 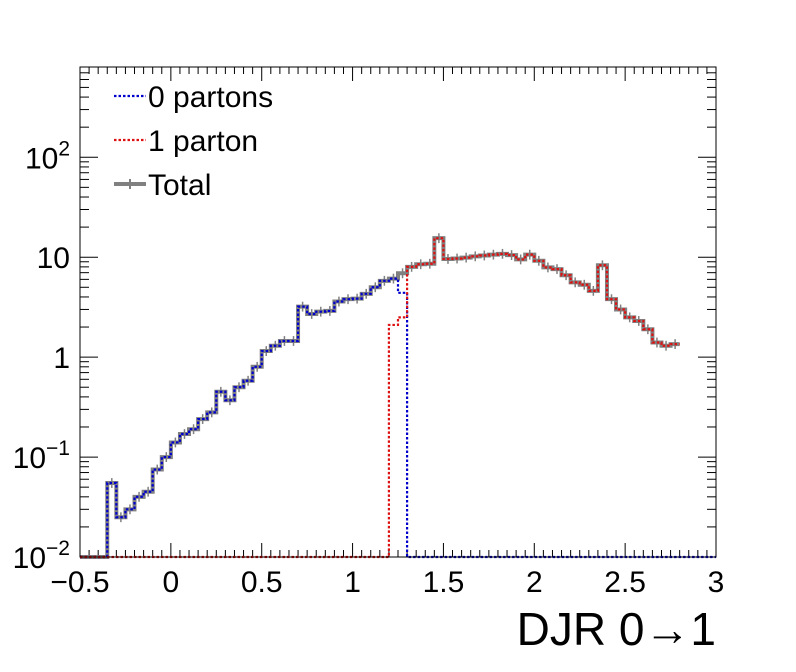 I want to click on y-tick-label: 1, so click(x=61, y=358).